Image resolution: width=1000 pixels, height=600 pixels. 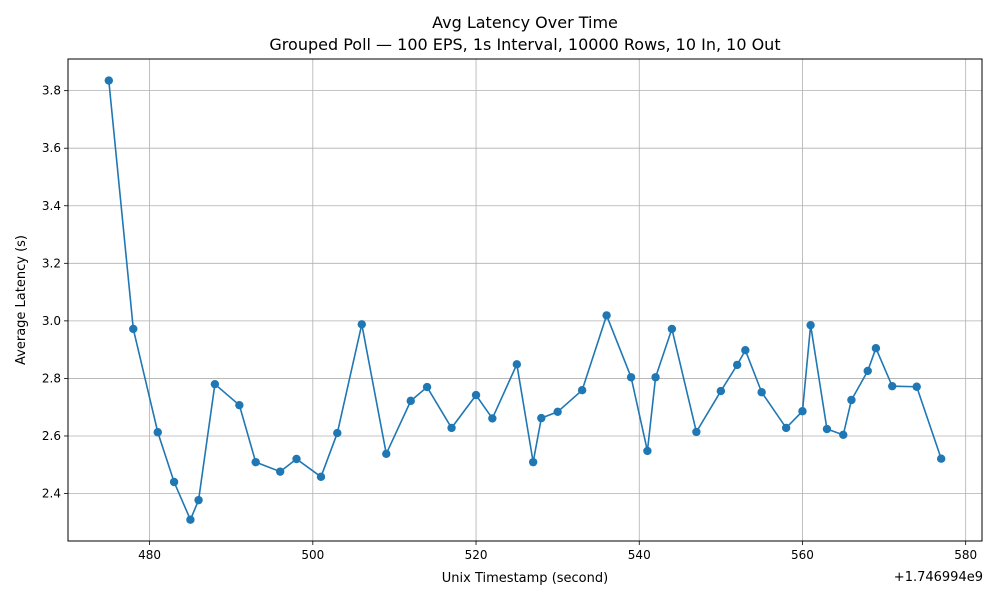 What do you see at coordinates (51, 321) in the screenshot?
I see `y-tick-label: 3.0` at bounding box center [51, 321].